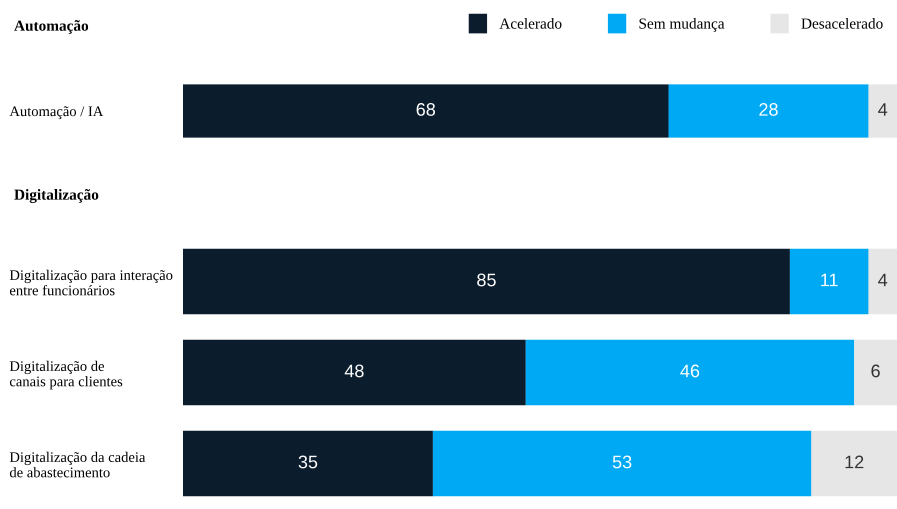  I want to click on y-tick-label: Digitalização para interação entre funcionários, so click(91, 283).